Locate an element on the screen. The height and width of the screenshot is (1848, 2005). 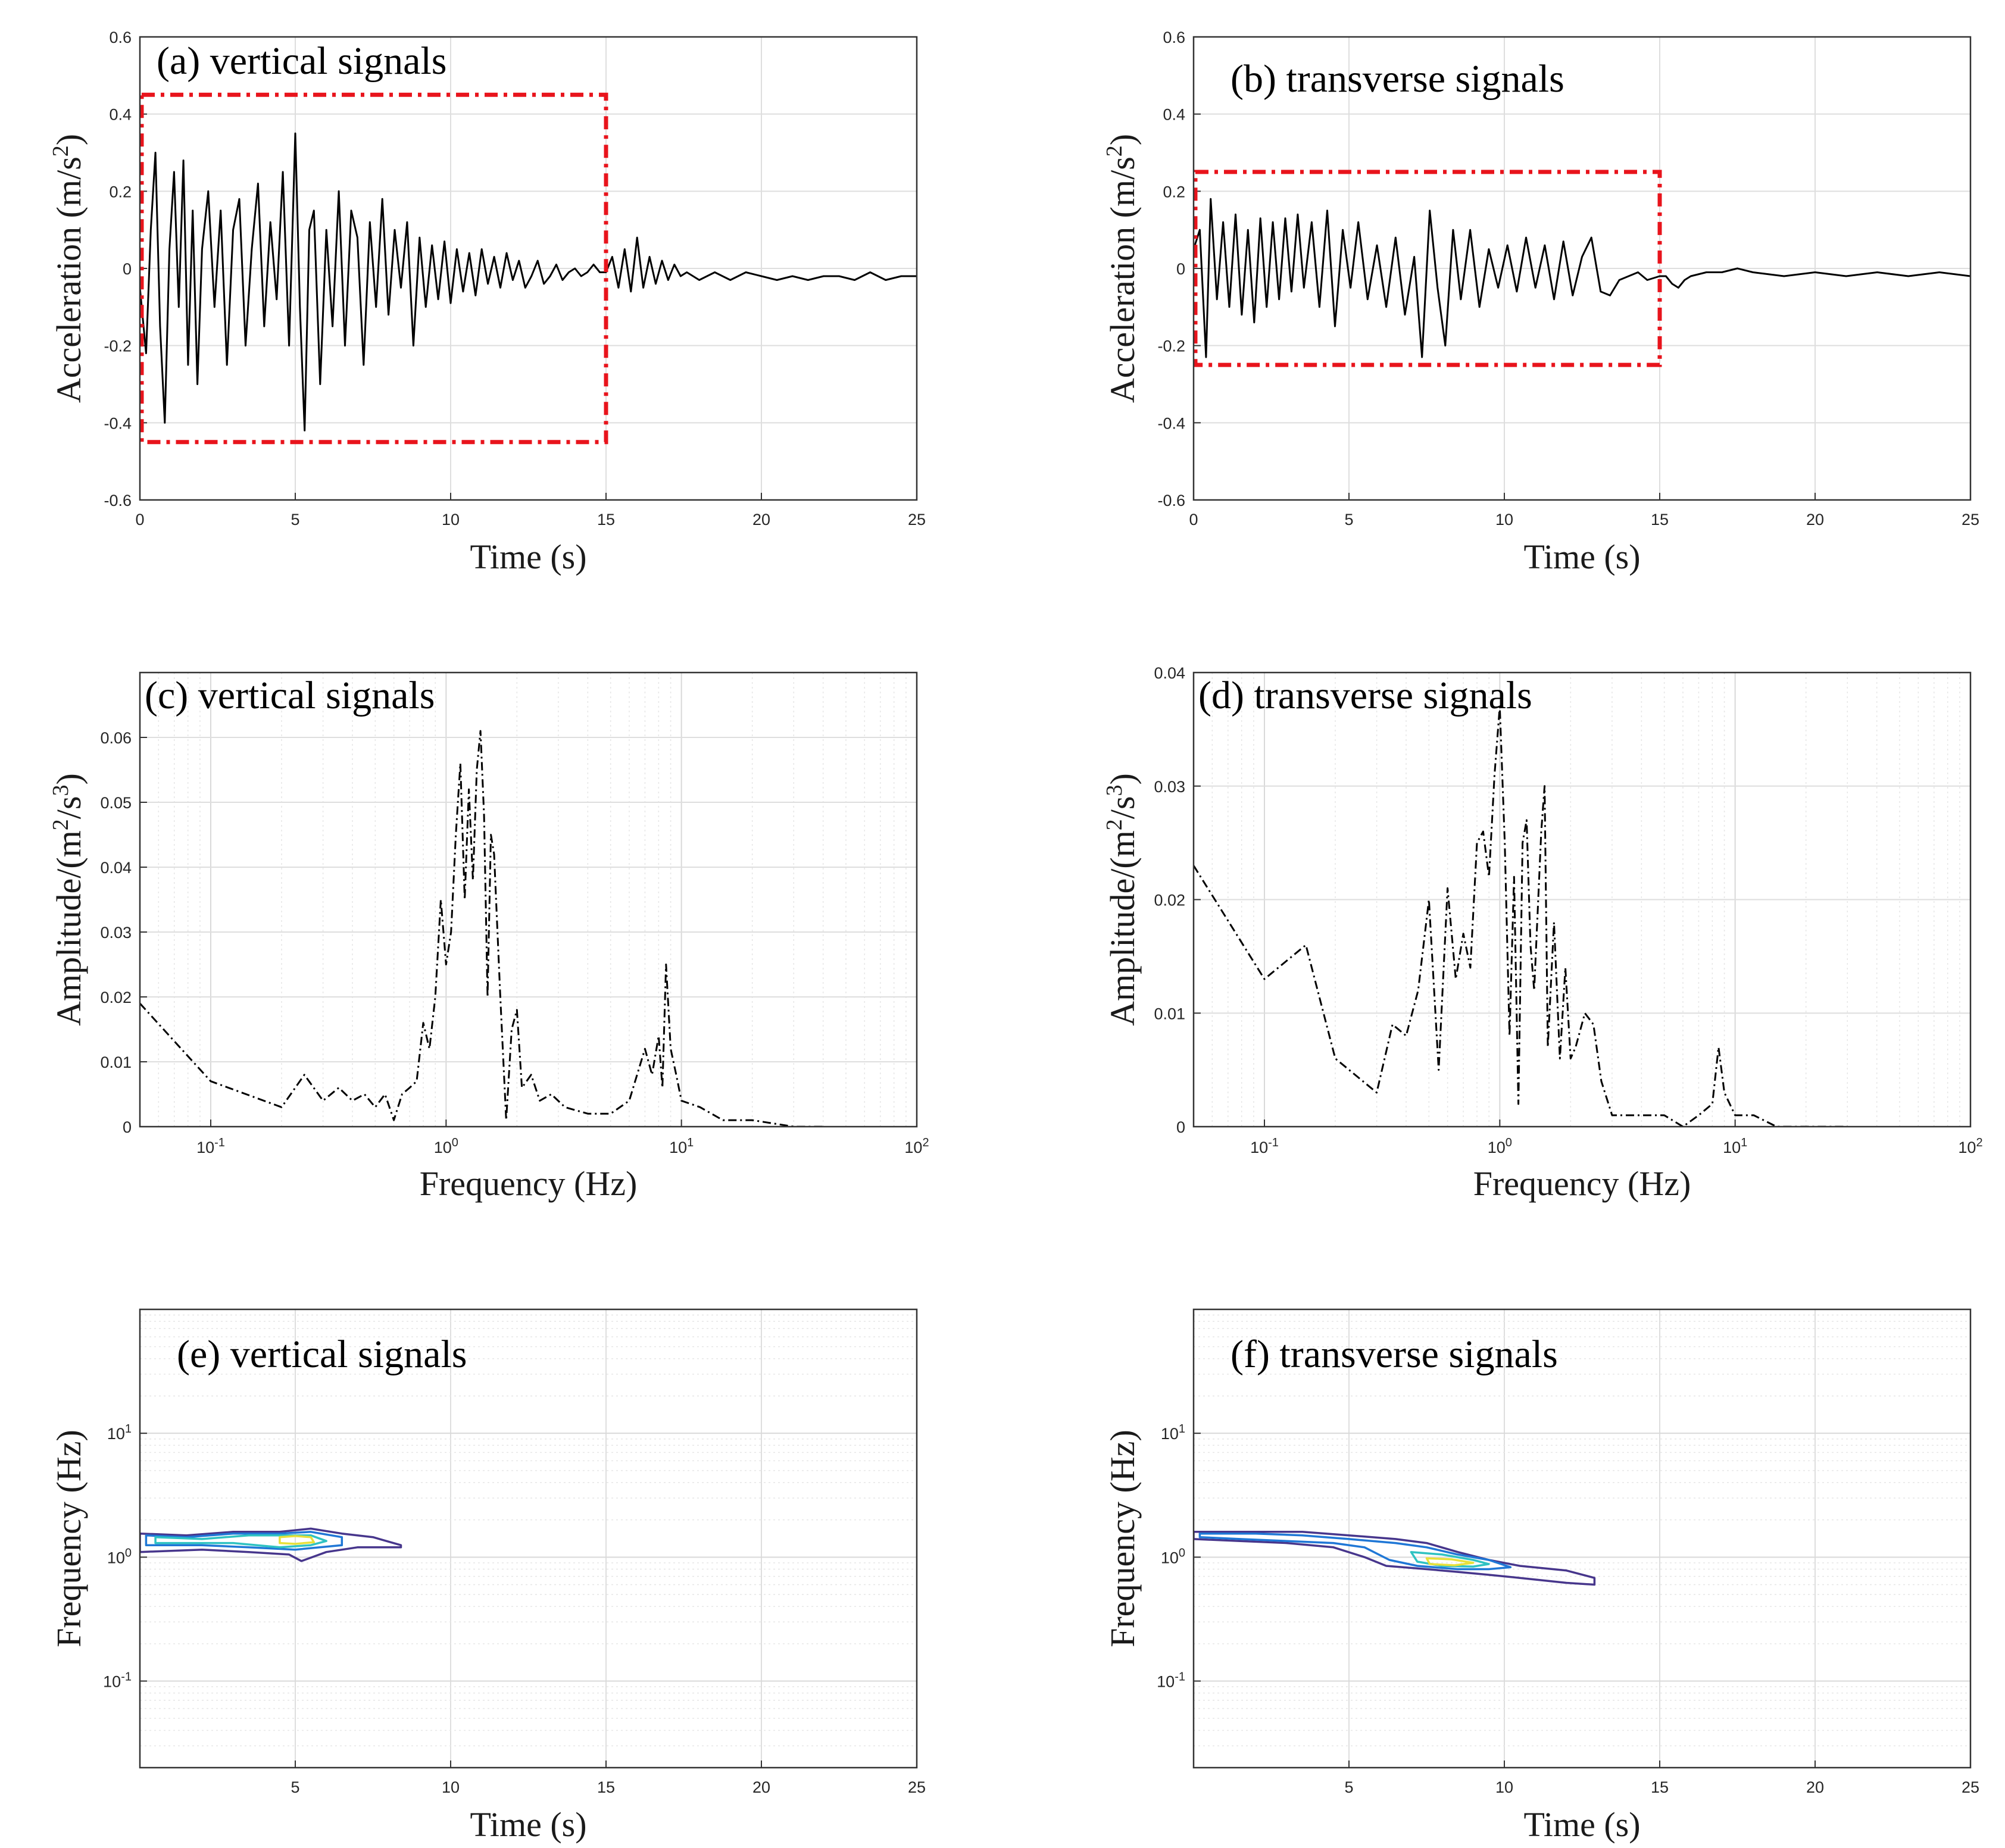
panel-title: (e) vertical signals is located at coordinates (322, 1354).